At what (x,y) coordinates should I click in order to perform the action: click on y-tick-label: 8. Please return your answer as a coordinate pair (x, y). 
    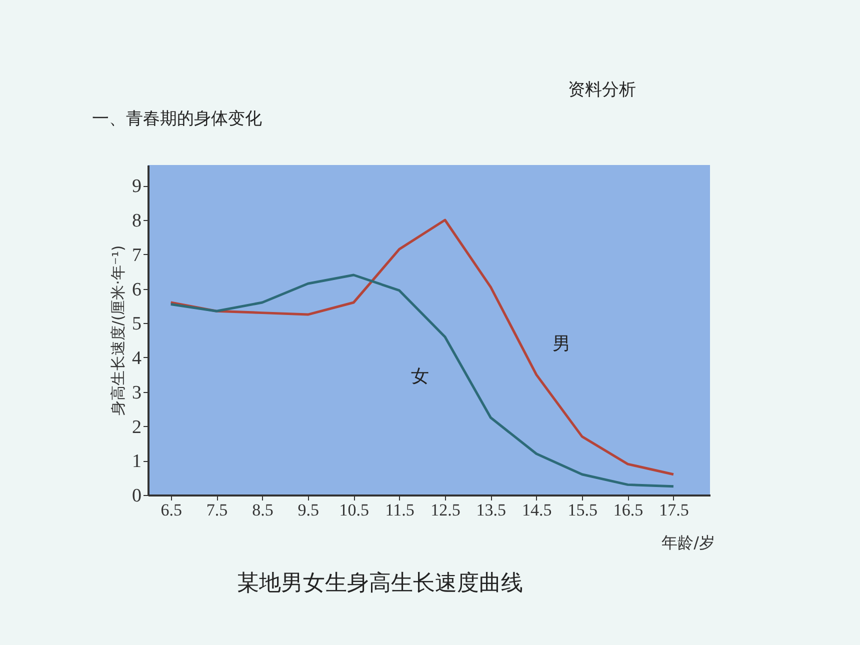
    Looking at the image, I should click on (137, 221).